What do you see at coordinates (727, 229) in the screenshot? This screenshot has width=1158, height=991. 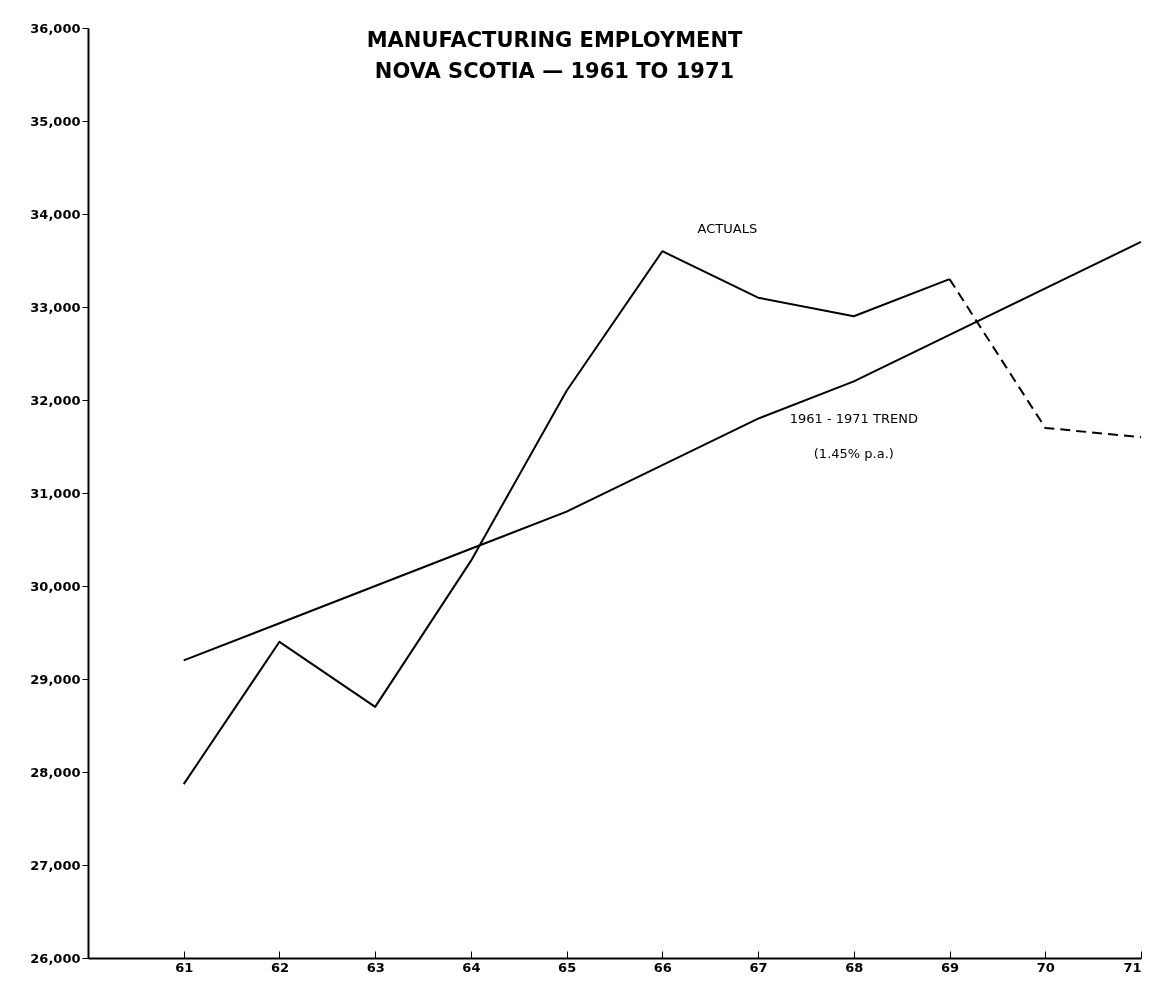 I see `text: ACTUALS` at bounding box center [727, 229].